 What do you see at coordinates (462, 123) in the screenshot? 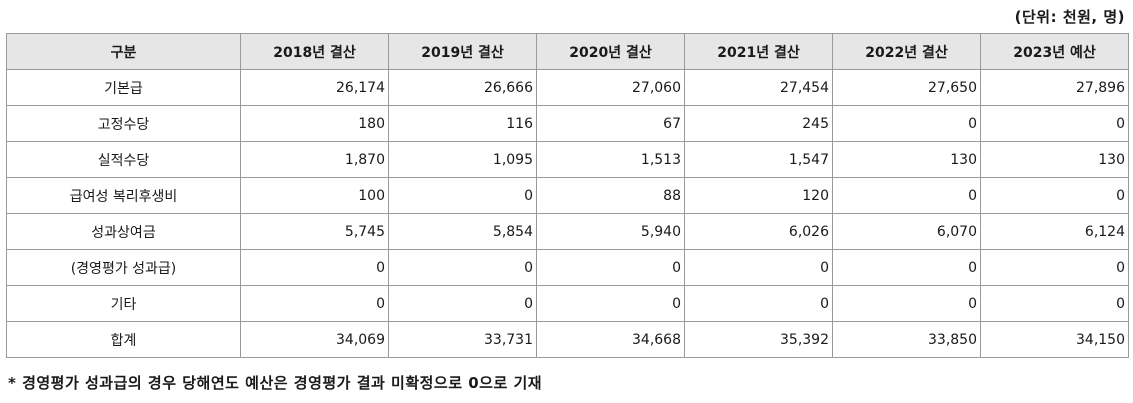
I see `table-cell: 116` at bounding box center [462, 123].